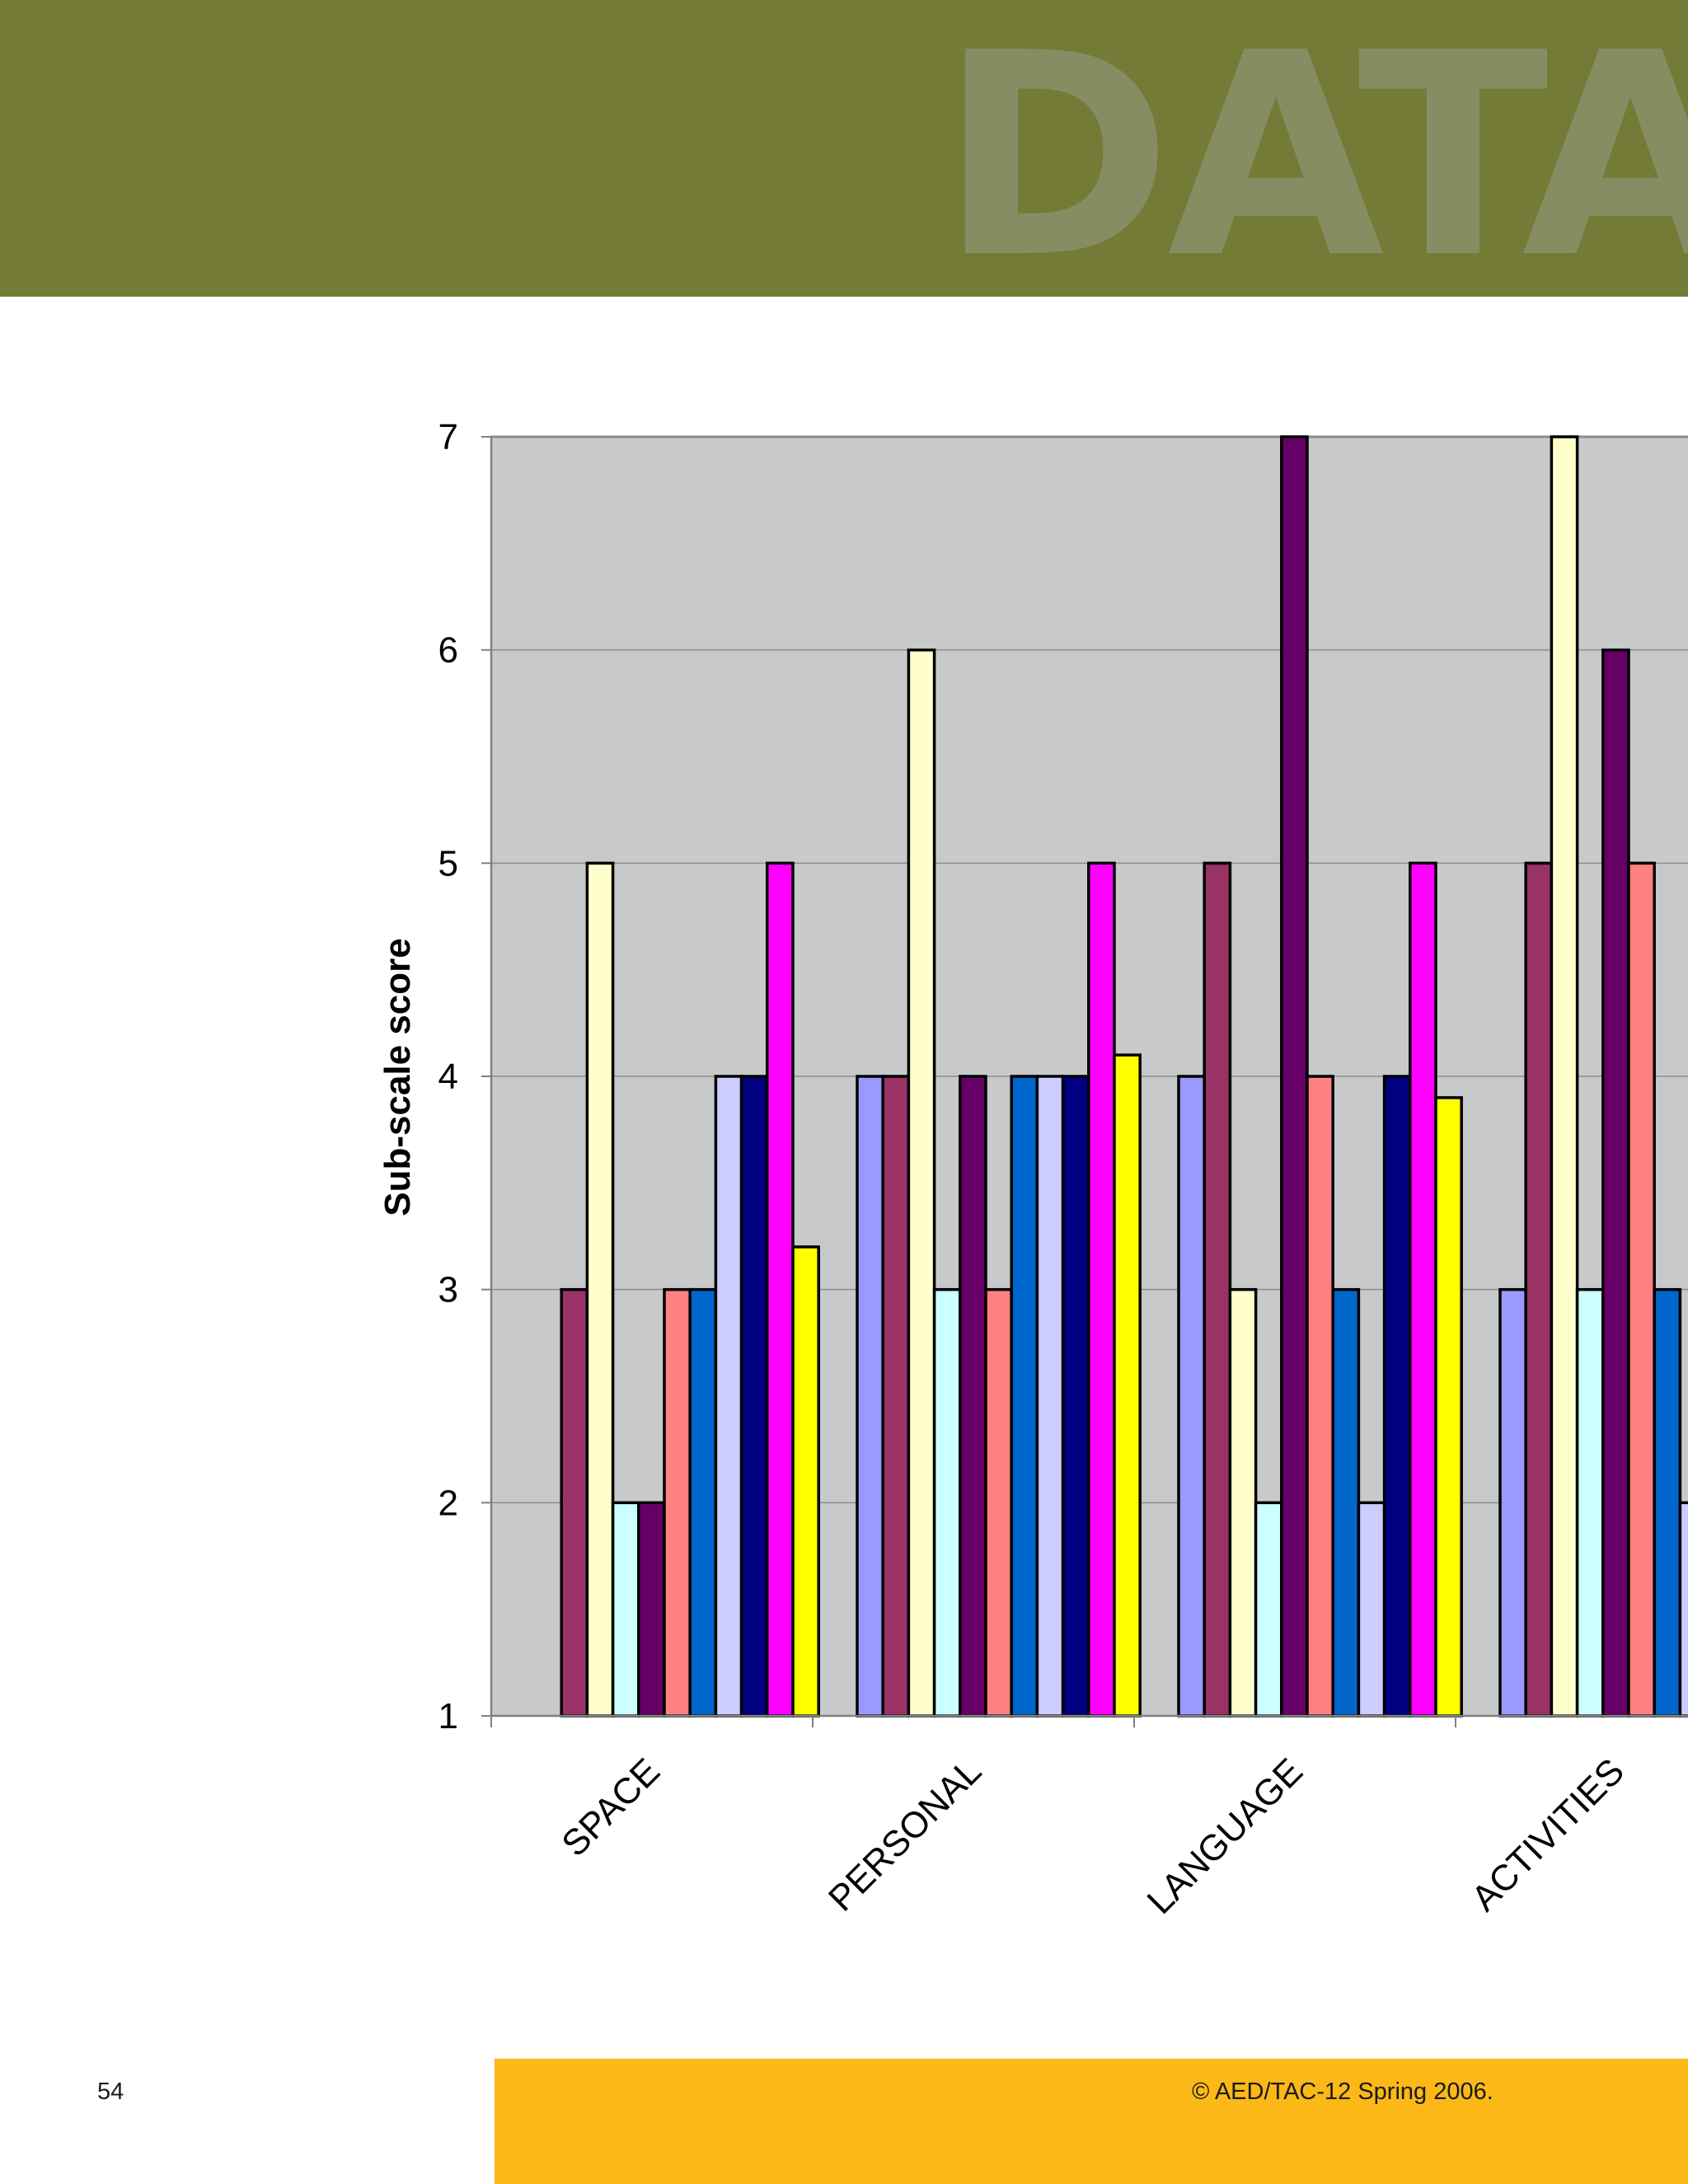  What do you see at coordinates (448, 1077) in the screenshot?
I see `y-tick-label: 4` at bounding box center [448, 1077].